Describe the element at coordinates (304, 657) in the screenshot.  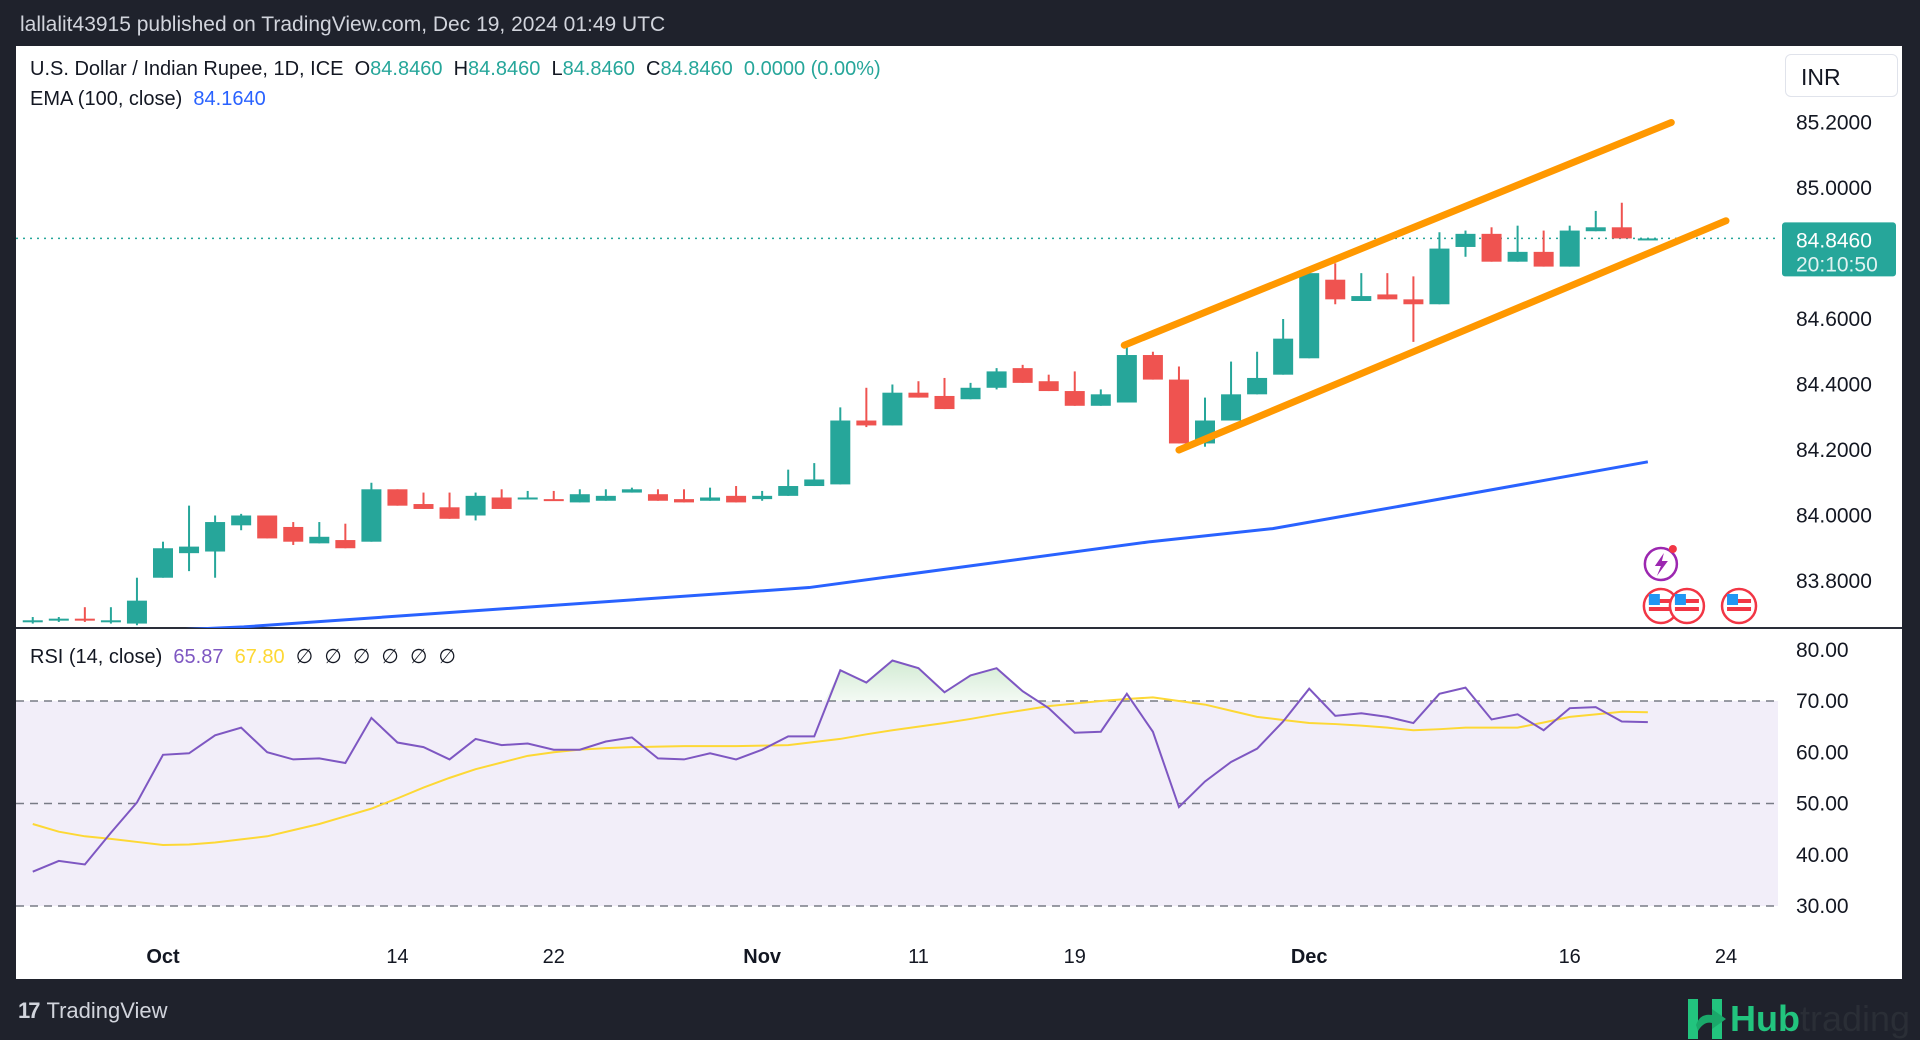
I see `rsi-empty-0: ∅` at that location.